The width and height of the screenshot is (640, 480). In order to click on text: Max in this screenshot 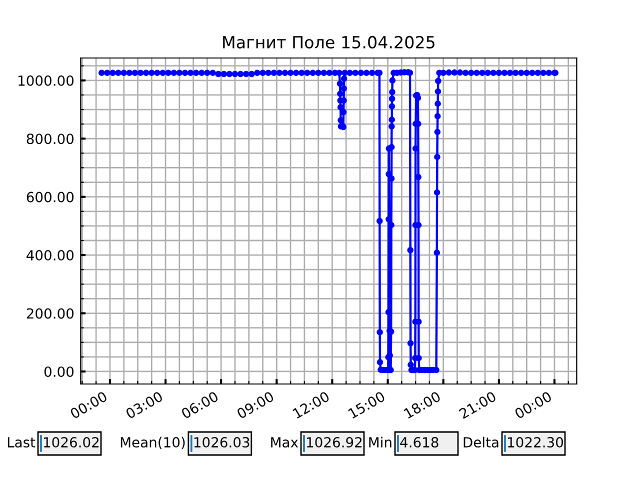, I will do `click(284, 442)`.